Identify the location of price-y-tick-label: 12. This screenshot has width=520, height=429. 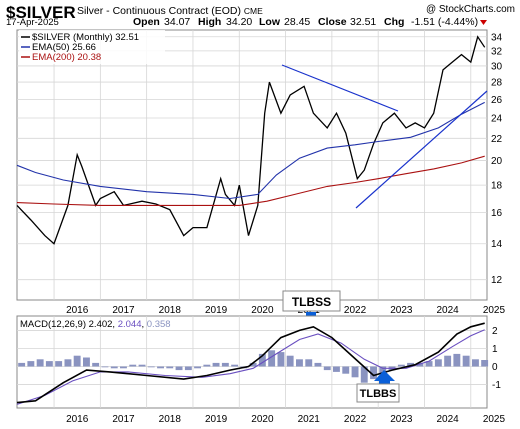
(497, 280).